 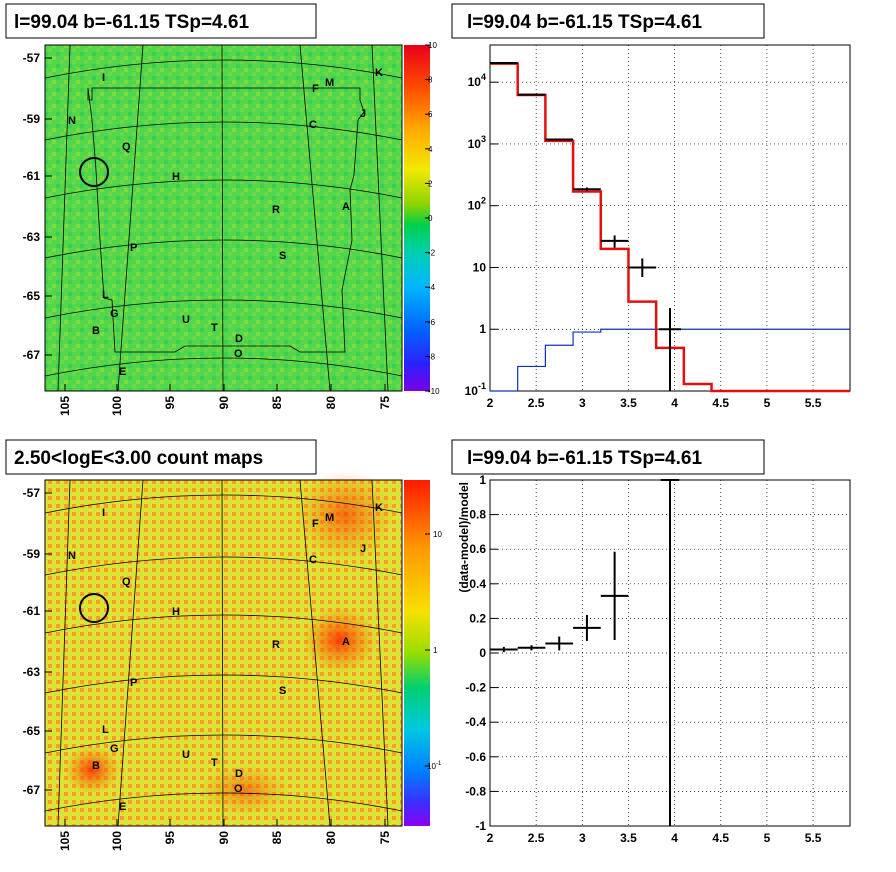 I want to click on x-tick-label: 3, so click(x=582, y=403).